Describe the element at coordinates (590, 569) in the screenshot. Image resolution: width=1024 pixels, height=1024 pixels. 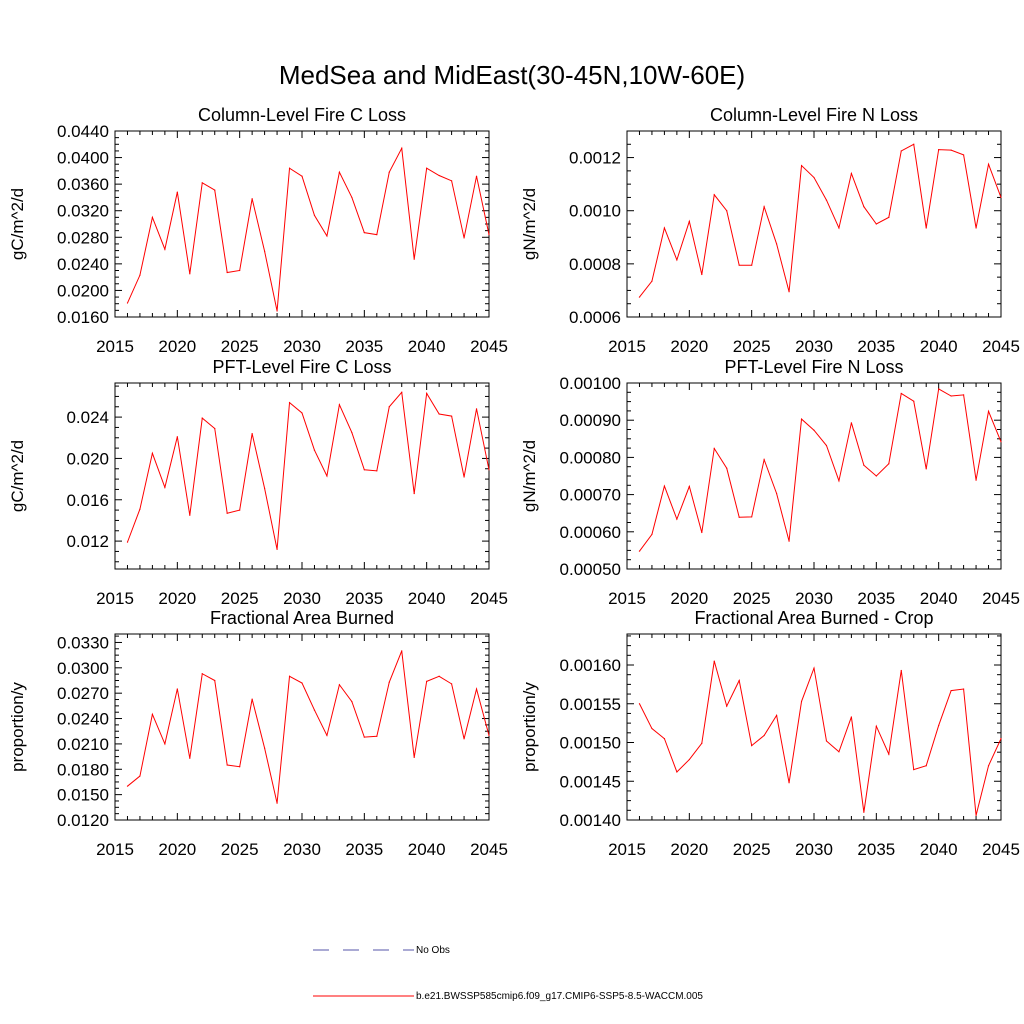
I see `y-tick-label: 0.00050` at that location.